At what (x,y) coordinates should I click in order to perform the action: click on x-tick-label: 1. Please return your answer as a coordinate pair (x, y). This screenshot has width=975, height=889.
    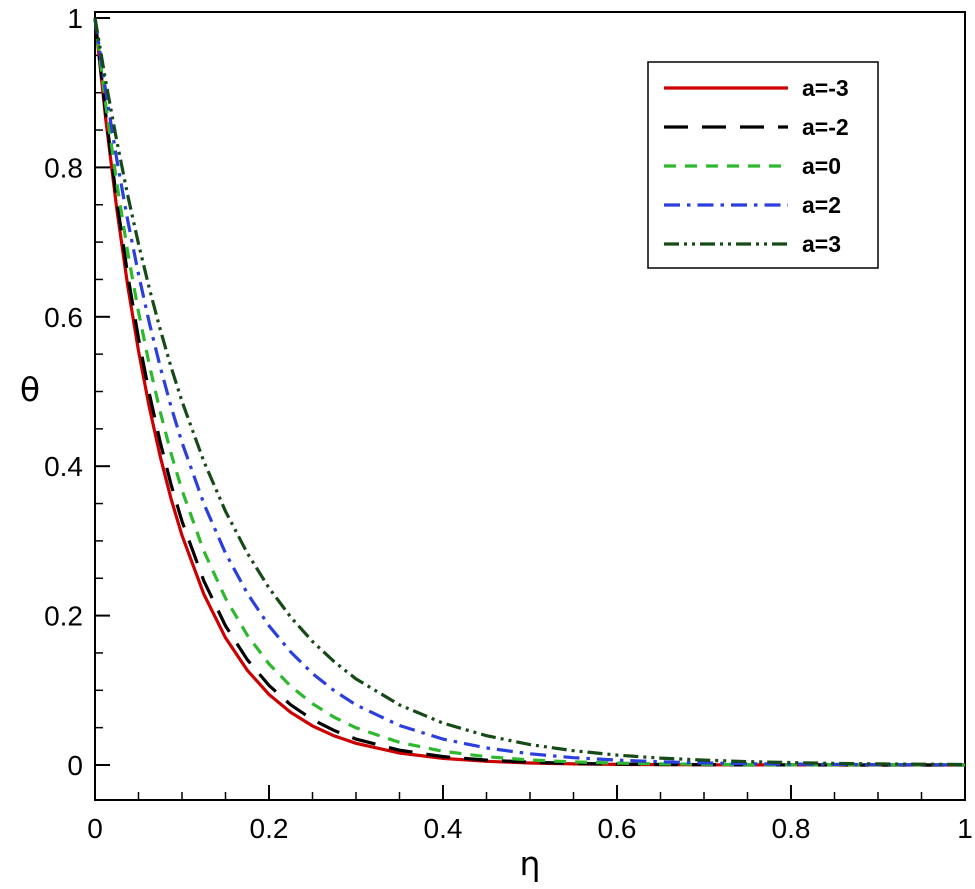
    Looking at the image, I should click on (965, 828).